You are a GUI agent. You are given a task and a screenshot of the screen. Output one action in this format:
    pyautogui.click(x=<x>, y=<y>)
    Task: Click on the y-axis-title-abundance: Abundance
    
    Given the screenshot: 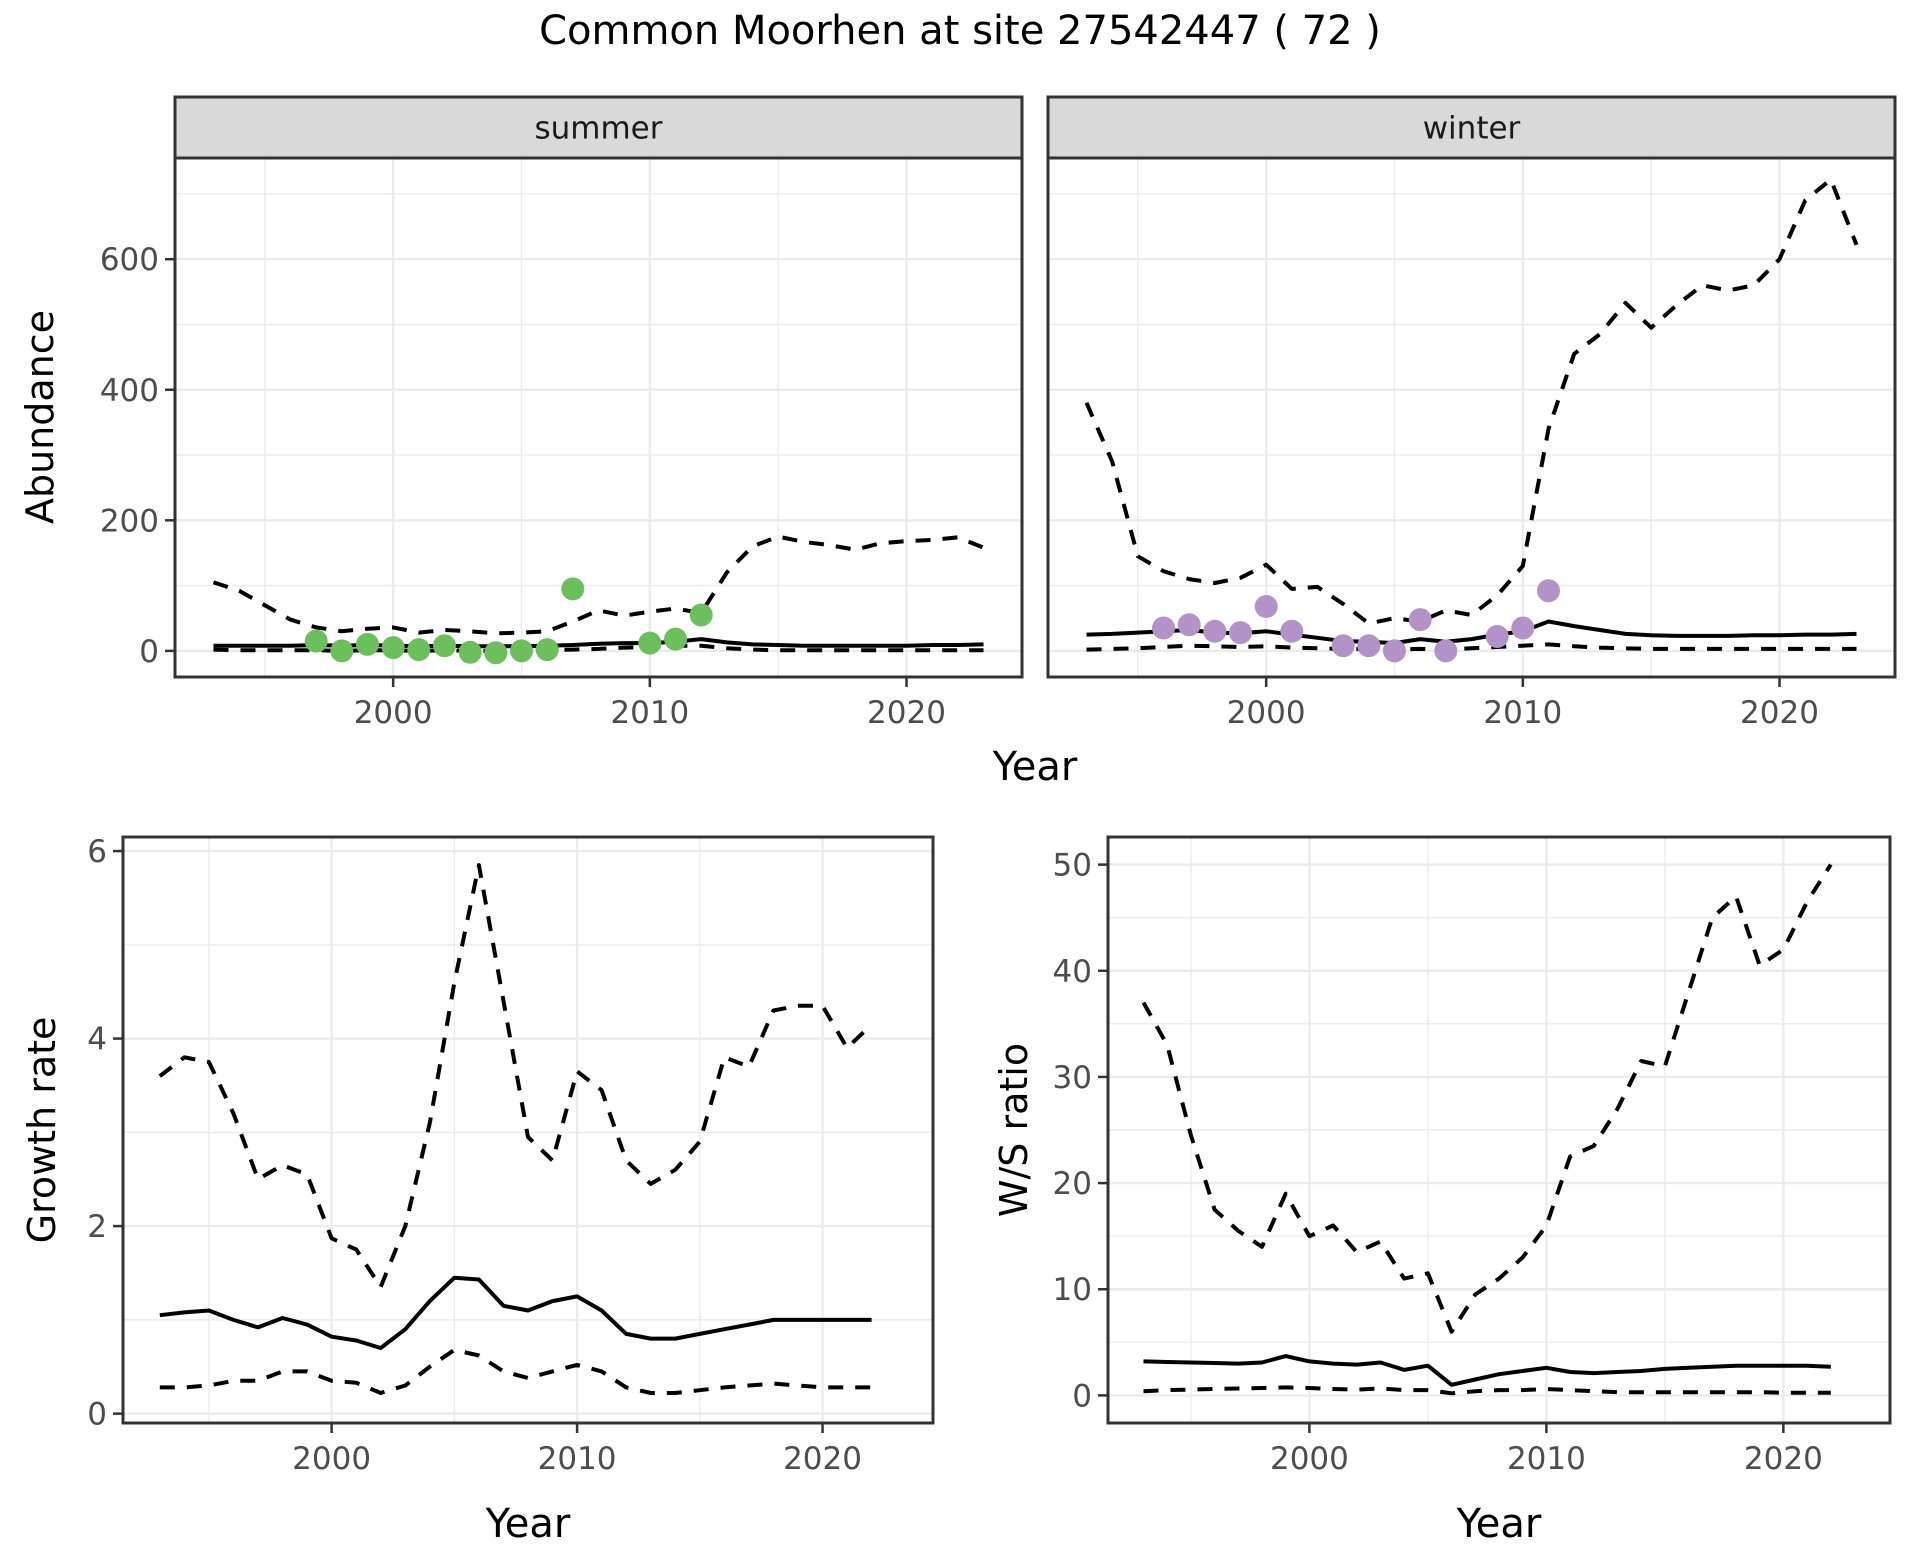 What is the action you would take?
    pyautogui.click(x=40, y=417)
    